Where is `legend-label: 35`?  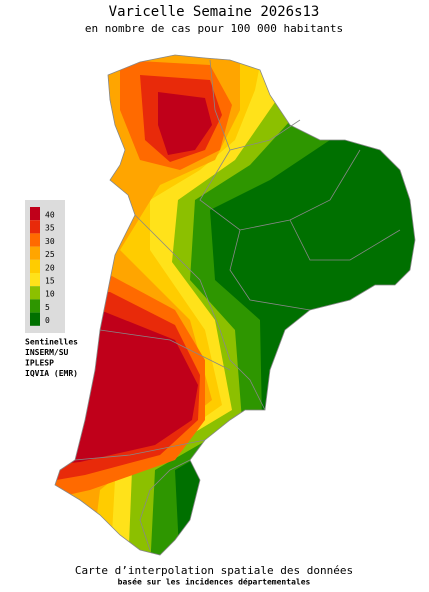 legend-label: 35 is located at coordinates (50, 228).